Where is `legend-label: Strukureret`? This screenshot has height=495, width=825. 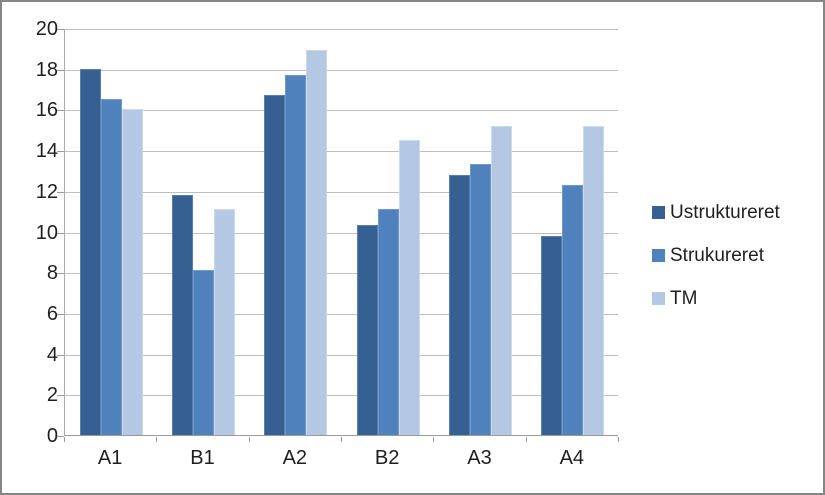 legend-label: Strukureret is located at coordinates (717, 255).